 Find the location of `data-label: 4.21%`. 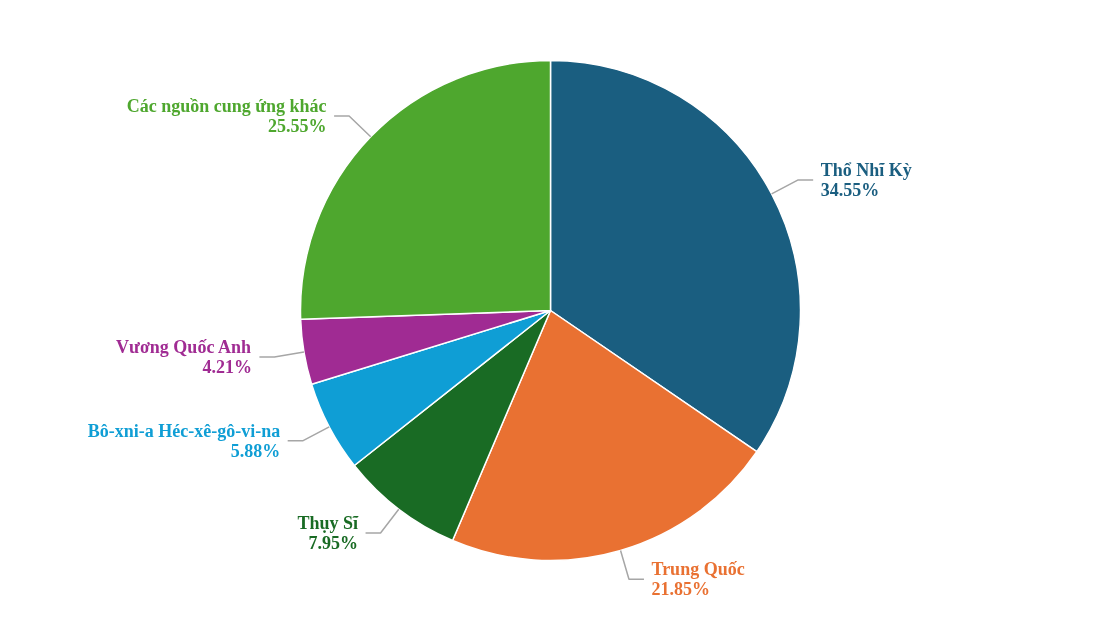

data-label: 4.21% is located at coordinates (227, 367).